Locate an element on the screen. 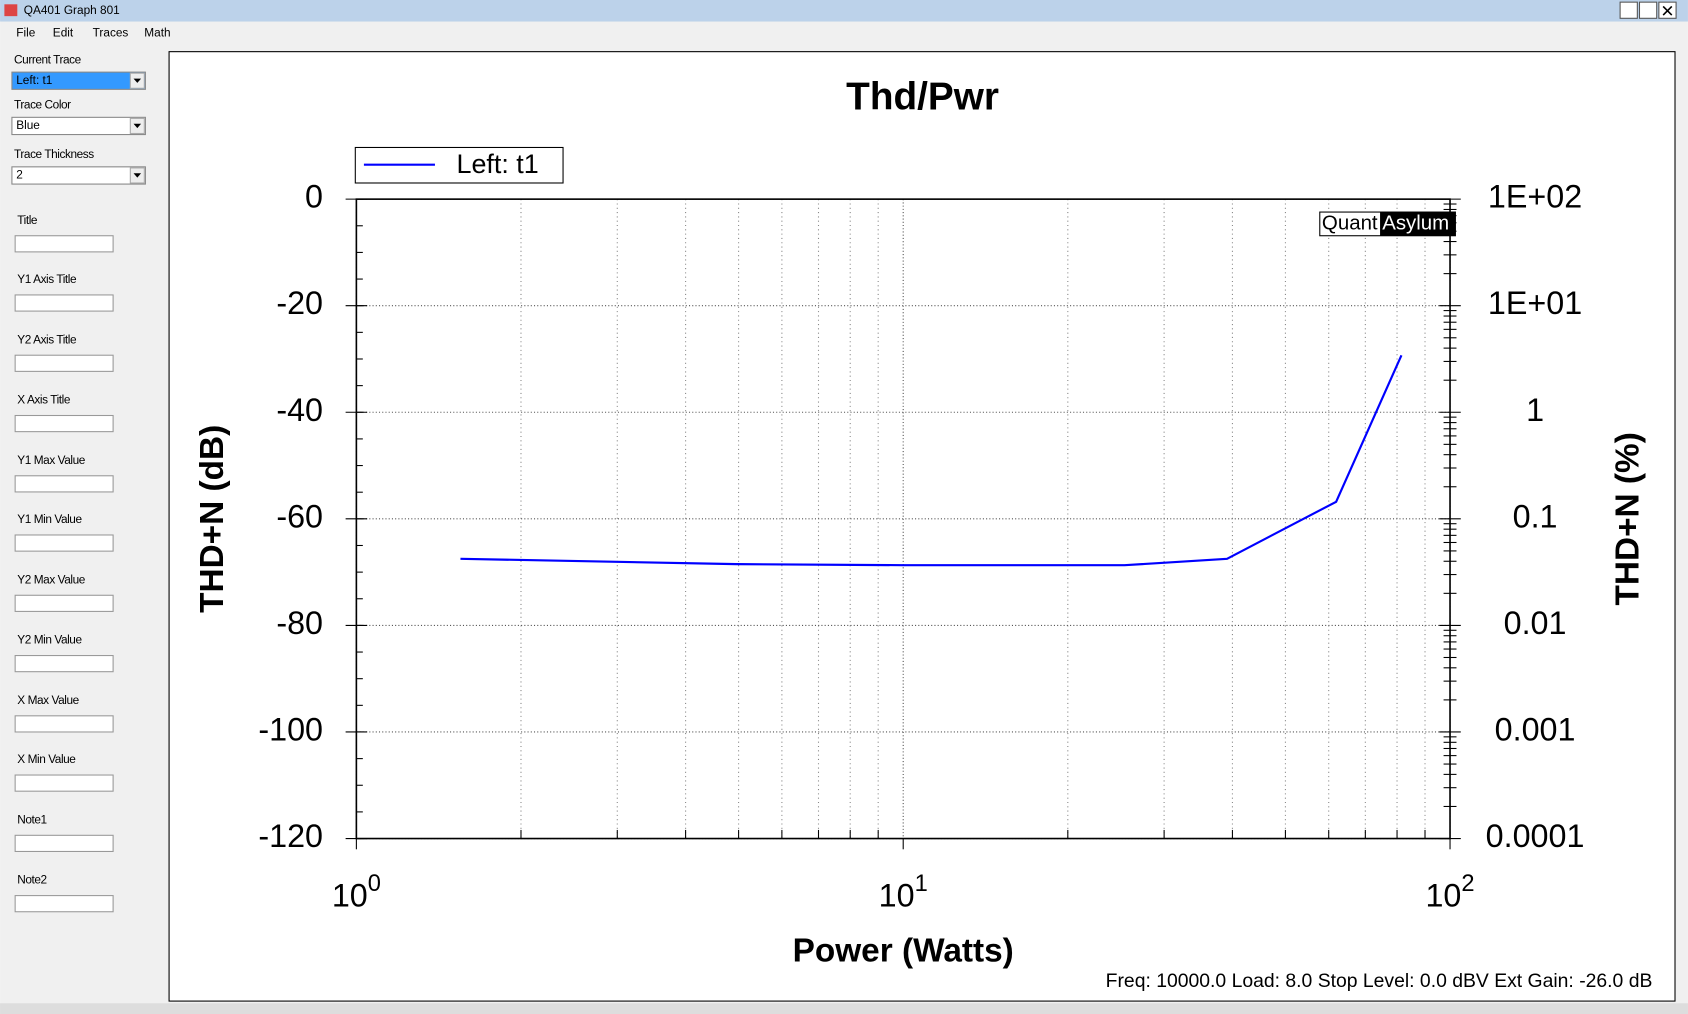  y-axis-title: THD+N (dB) is located at coordinates (212, 519).